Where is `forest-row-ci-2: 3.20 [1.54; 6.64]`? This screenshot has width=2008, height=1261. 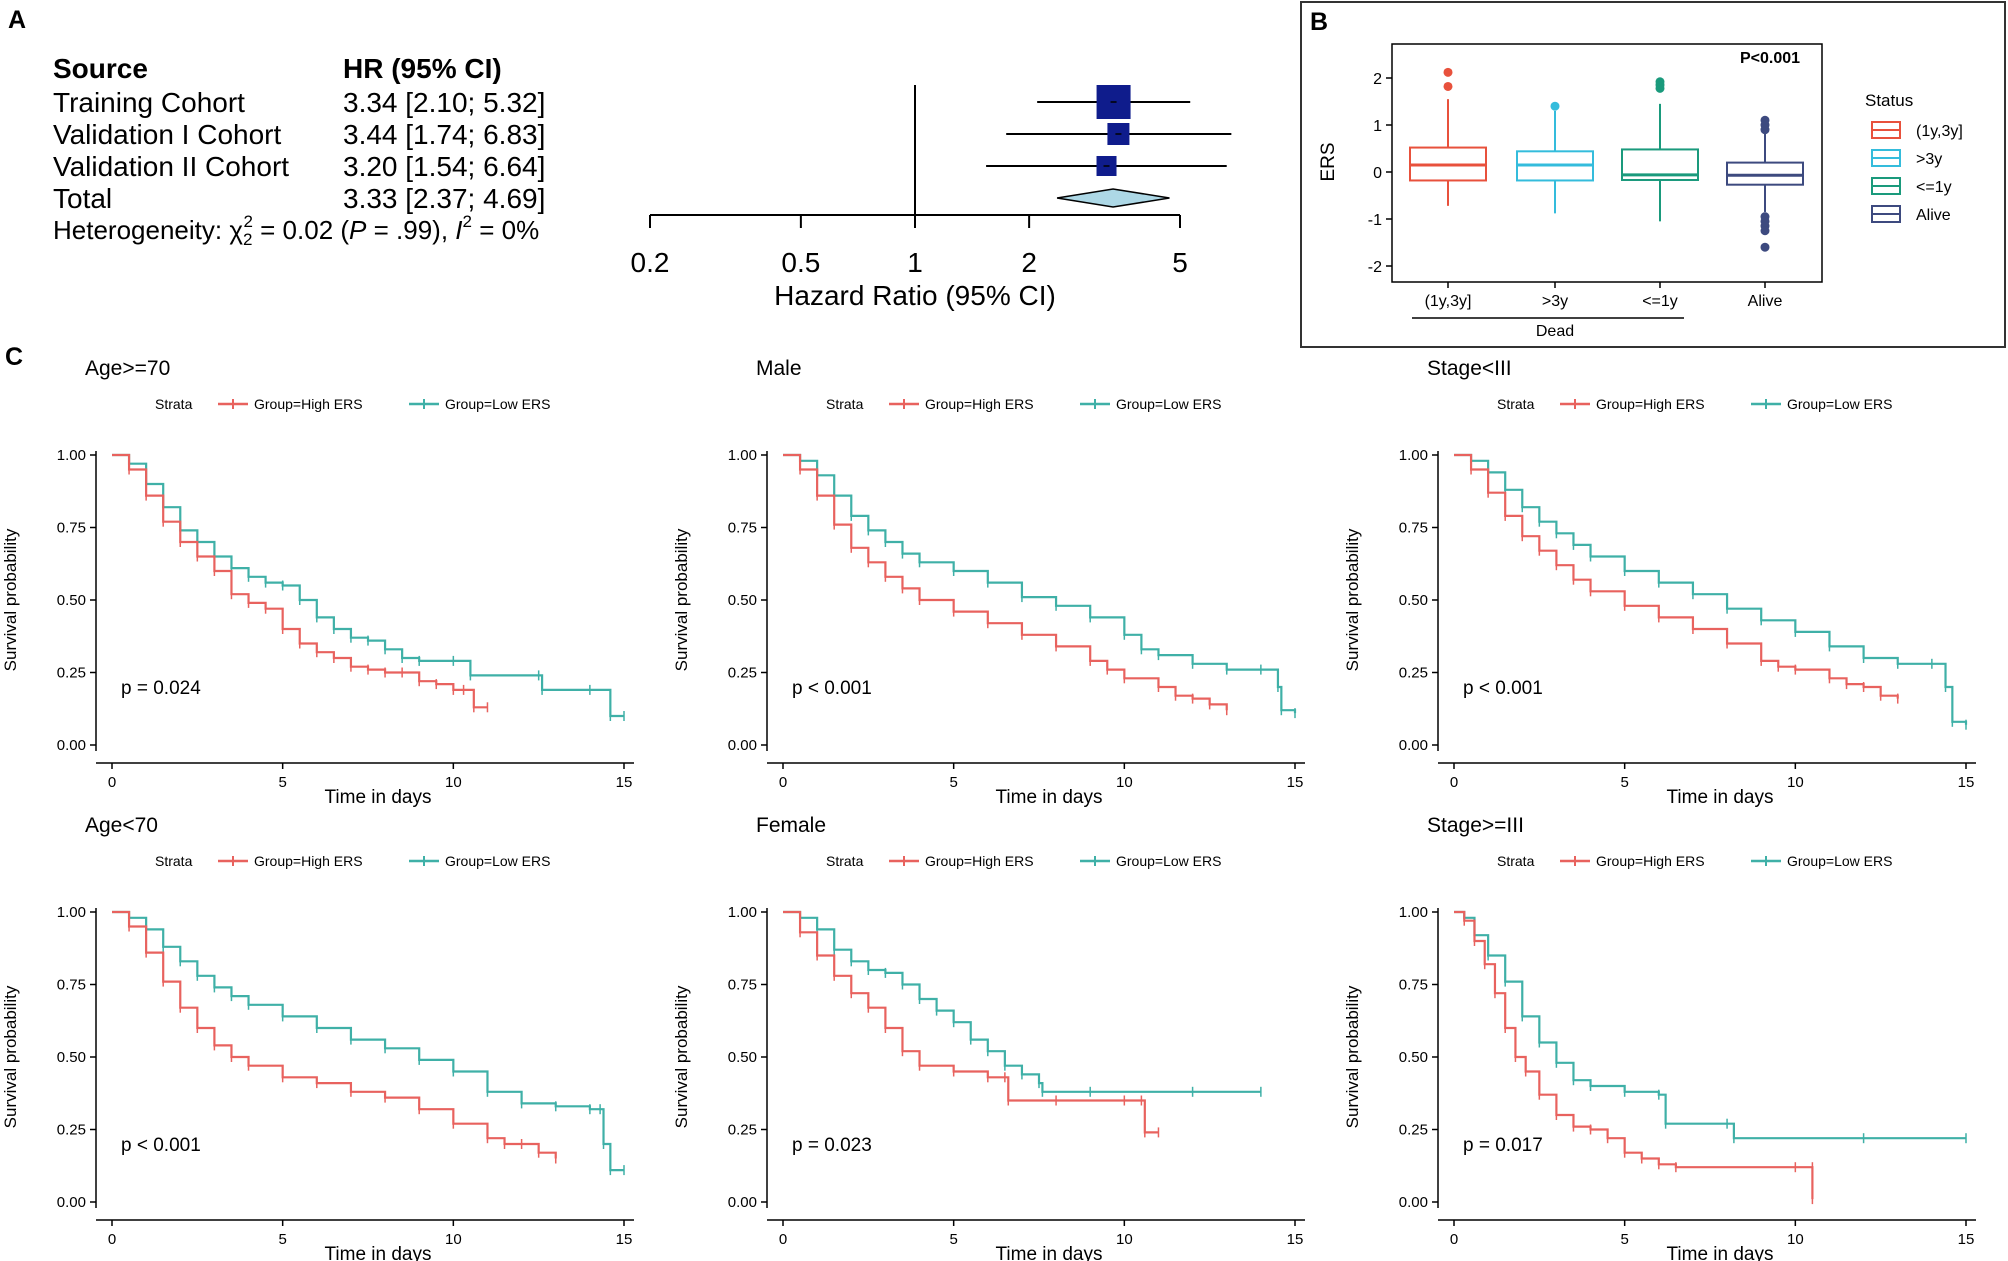
forest-row-ci-2: 3.20 [1.54; 6.64] is located at coordinates (444, 166).